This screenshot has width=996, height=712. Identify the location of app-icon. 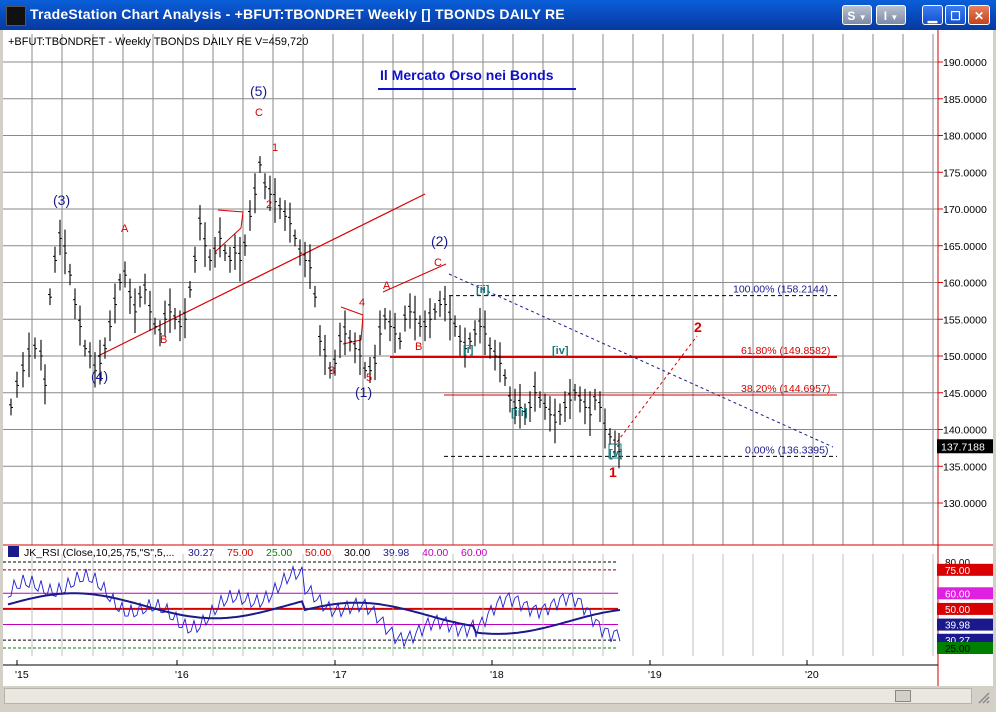
(16, 16).